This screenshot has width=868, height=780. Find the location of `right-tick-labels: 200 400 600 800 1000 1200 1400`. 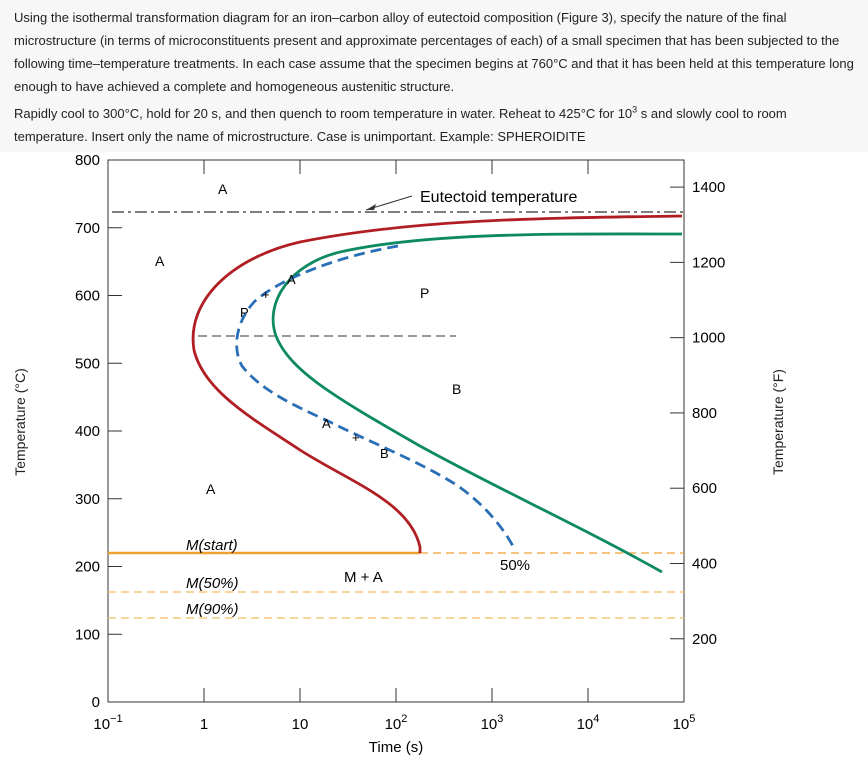

right-tick-labels: 200 400 600 800 1000 1200 1400 is located at coordinates (708, 413).